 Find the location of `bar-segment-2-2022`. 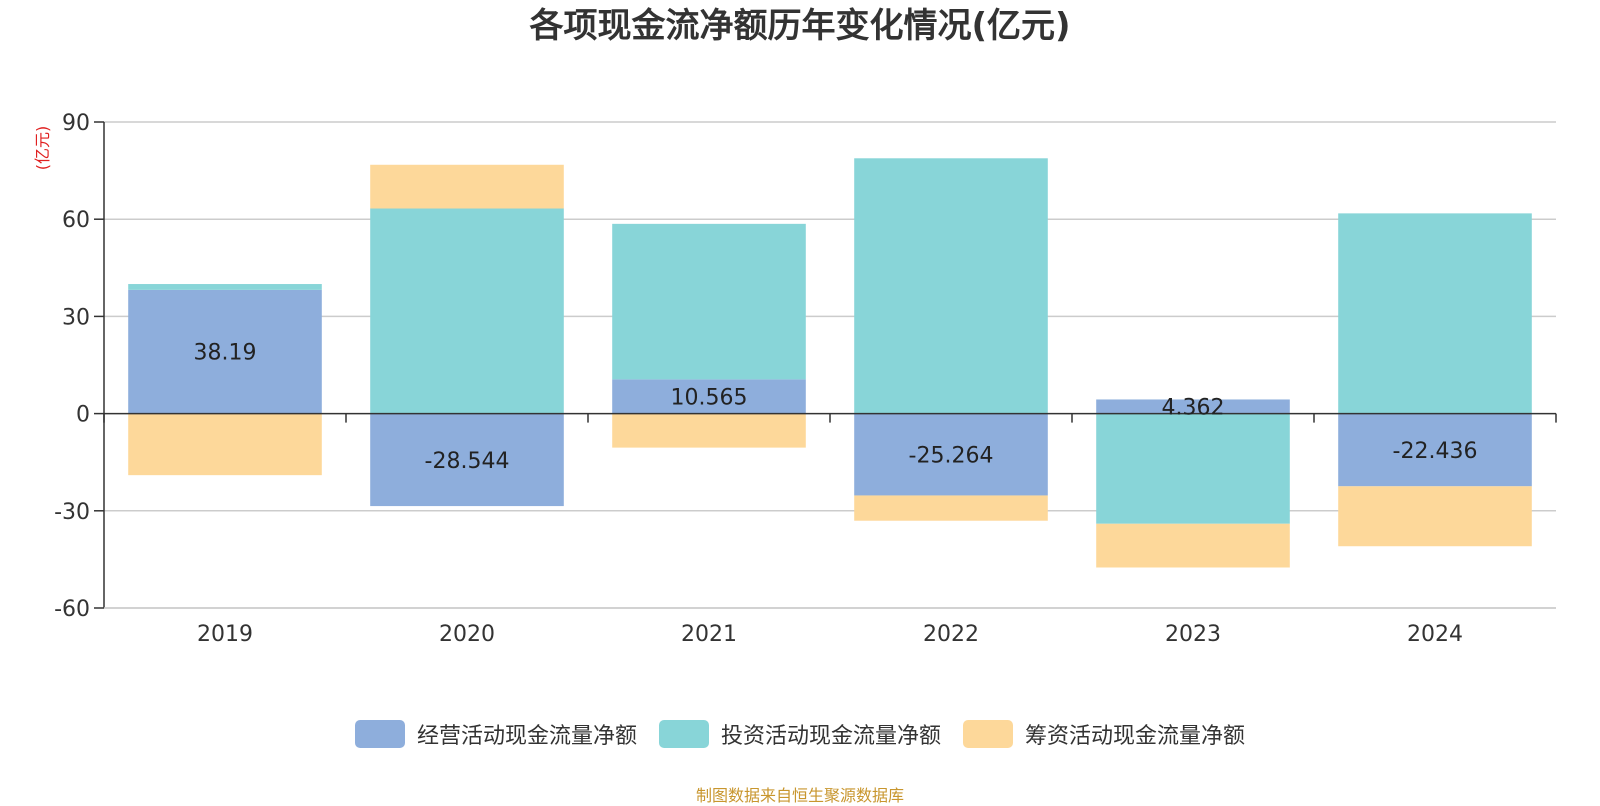

bar-segment-2-2022 is located at coordinates (951, 286).